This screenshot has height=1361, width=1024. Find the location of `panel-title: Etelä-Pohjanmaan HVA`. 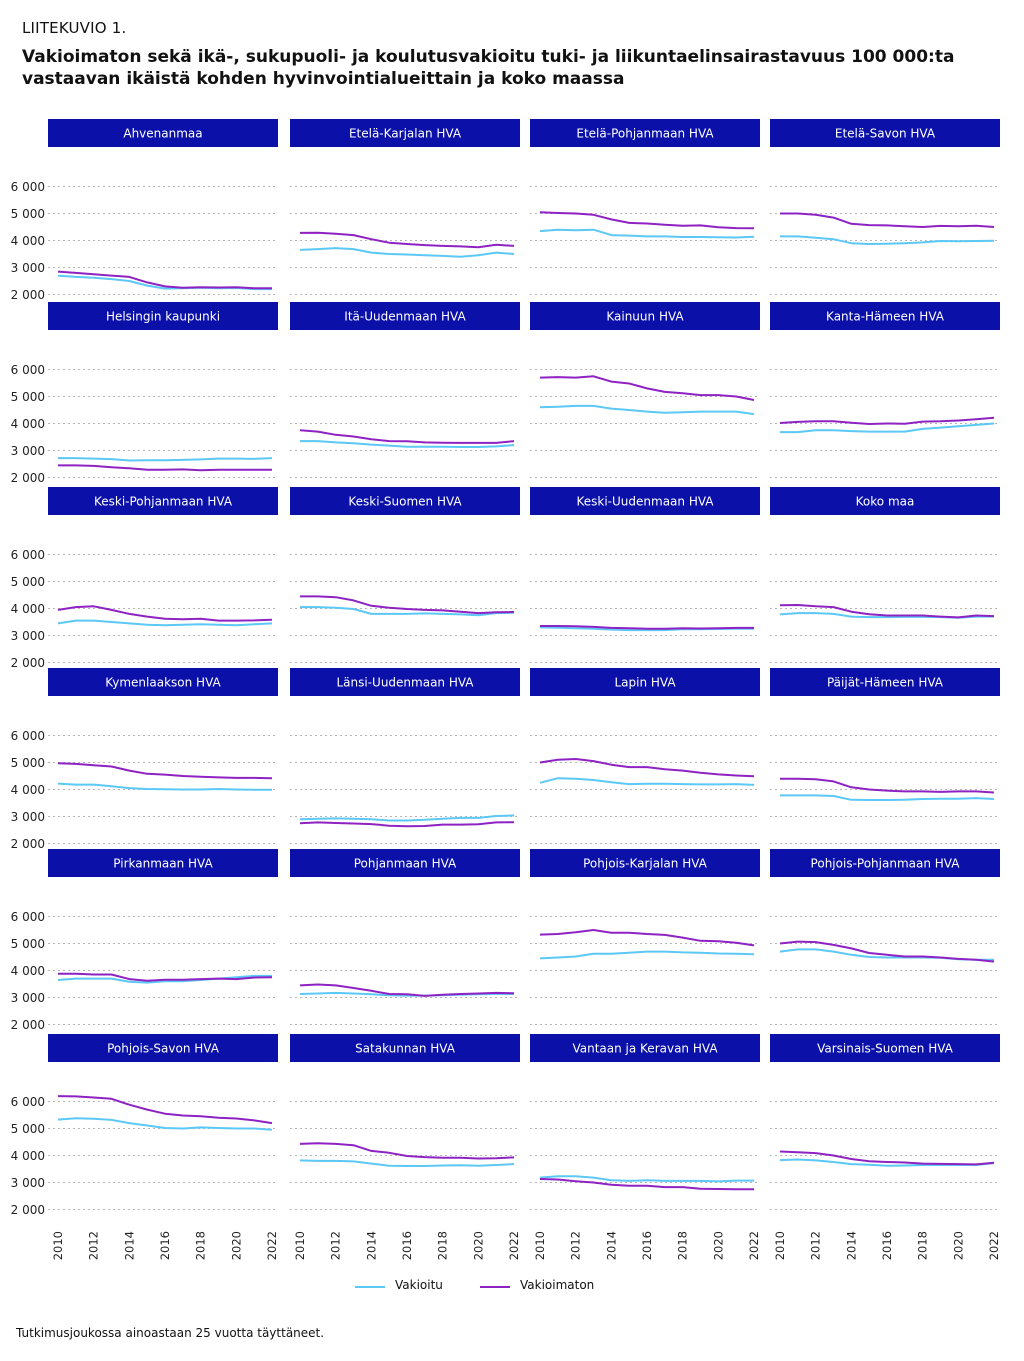

panel-title: Etelä-Pohjanmaan HVA is located at coordinates (645, 134).